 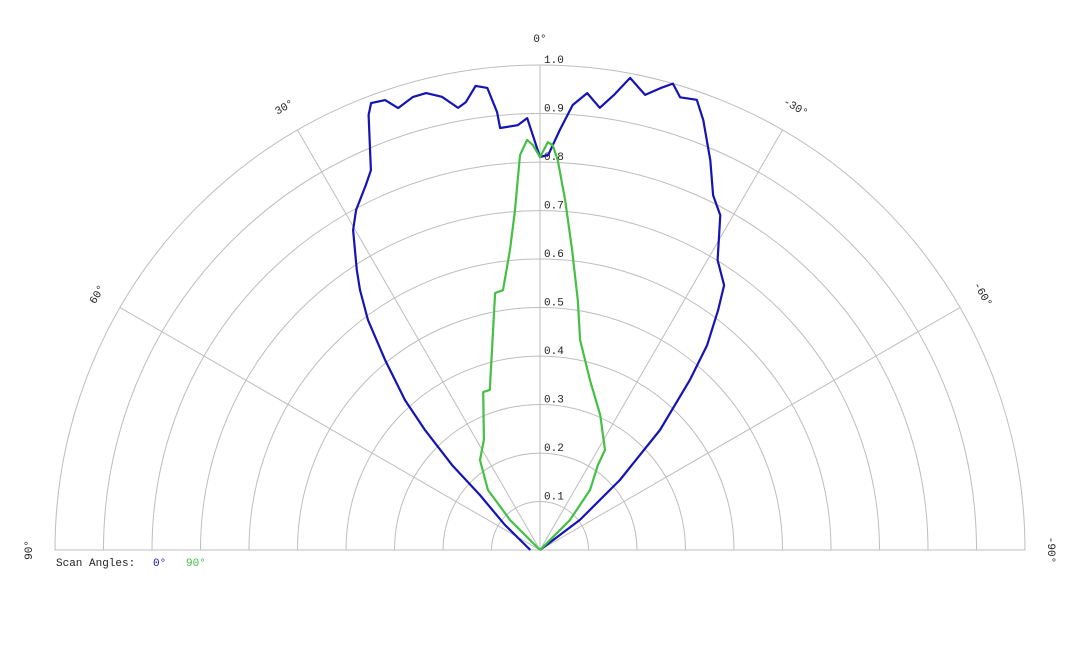 I want to click on theta-tick-label: -60°, so click(x=982, y=295).